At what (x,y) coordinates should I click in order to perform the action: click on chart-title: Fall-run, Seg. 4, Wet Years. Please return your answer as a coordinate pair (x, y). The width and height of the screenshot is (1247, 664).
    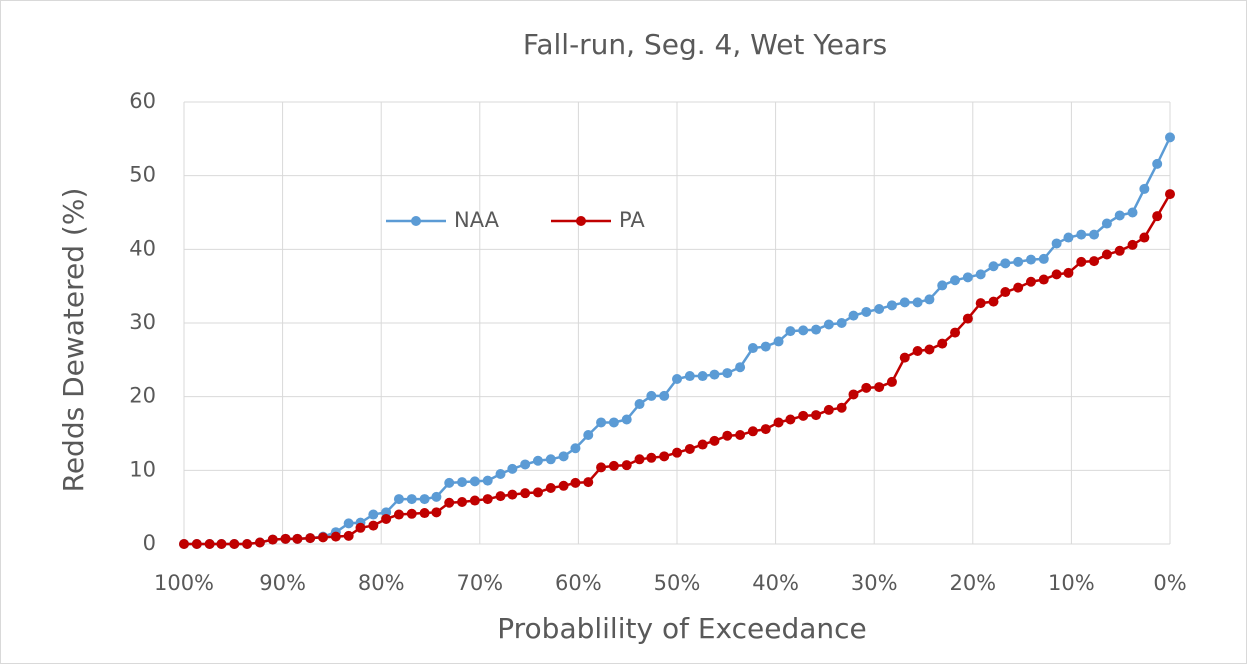
    Looking at the image, I should click on (705, 44).